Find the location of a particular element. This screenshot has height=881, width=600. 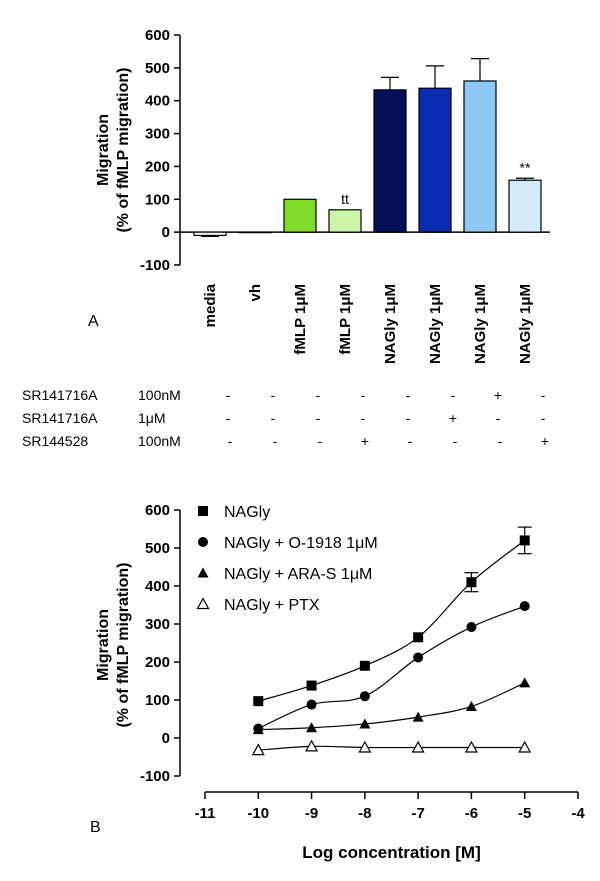

y-tick-label: 500 is located at coordinates (157, 68).